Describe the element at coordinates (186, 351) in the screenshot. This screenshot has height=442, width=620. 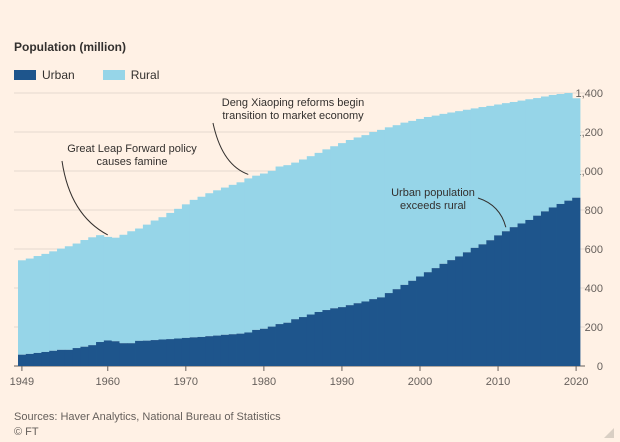
I see `bar-urban-1970` at that location.